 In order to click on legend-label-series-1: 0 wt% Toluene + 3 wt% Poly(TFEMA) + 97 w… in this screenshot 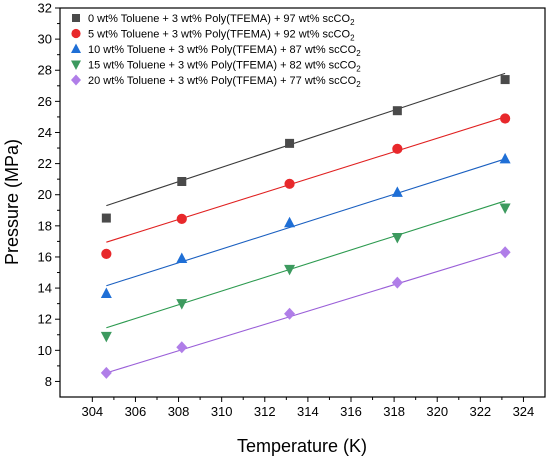, I will do `click(221, 20)`.